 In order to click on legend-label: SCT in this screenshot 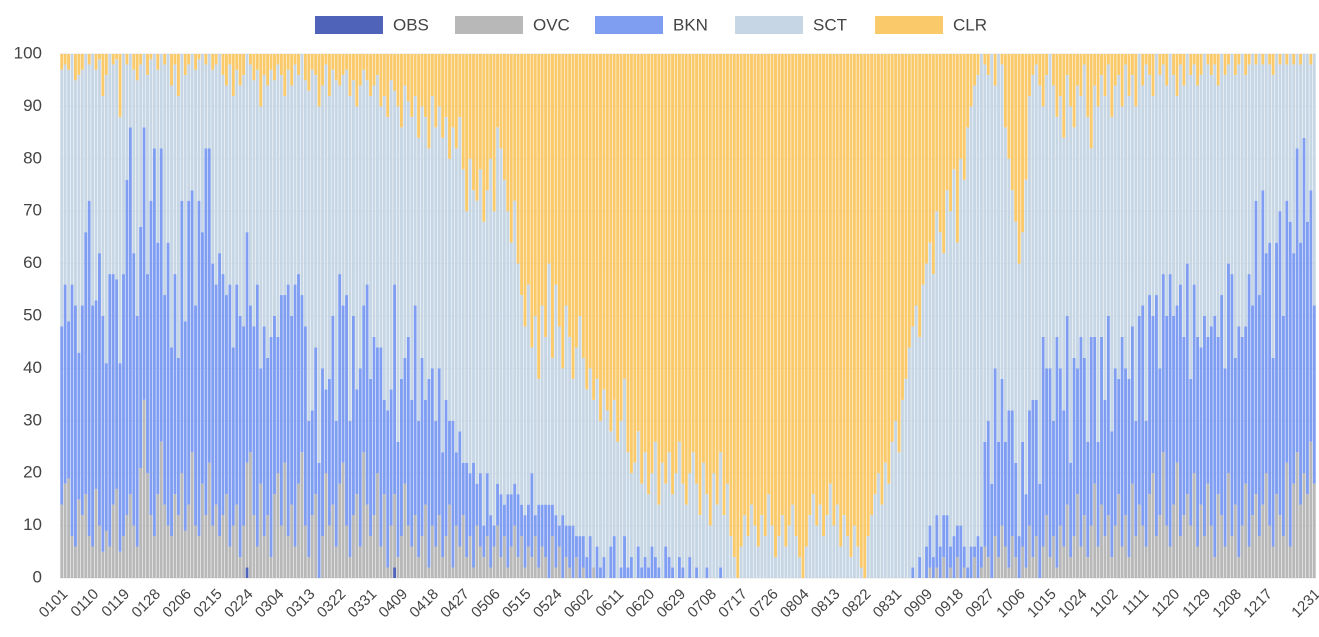, I will do `click(830, 24)`.